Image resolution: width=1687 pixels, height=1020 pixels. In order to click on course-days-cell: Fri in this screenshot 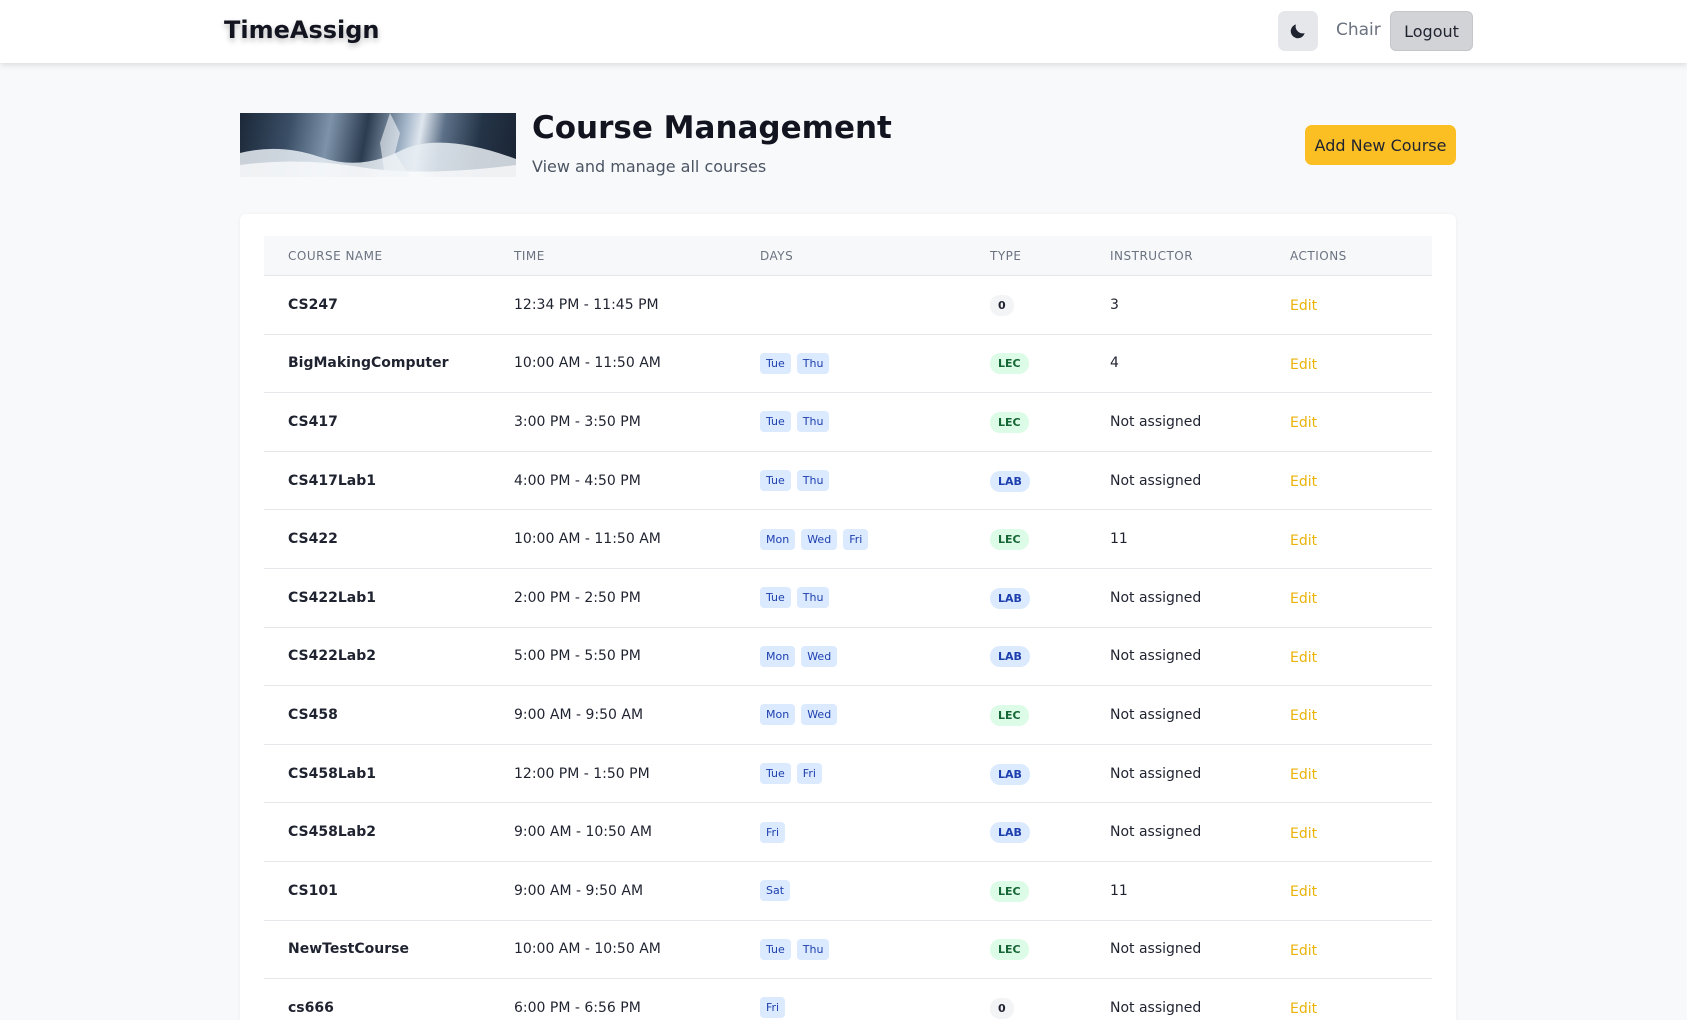, I will do `click(875, 1008)`.